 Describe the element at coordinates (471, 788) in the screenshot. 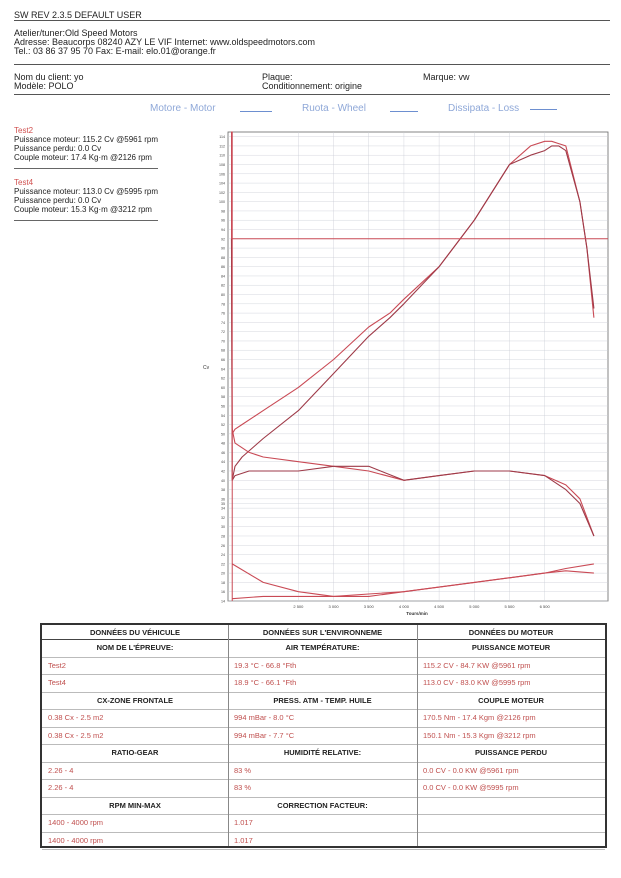

I see `table-cell: 0.0 CV - 0.0 KW @5995 rpm` at that location.